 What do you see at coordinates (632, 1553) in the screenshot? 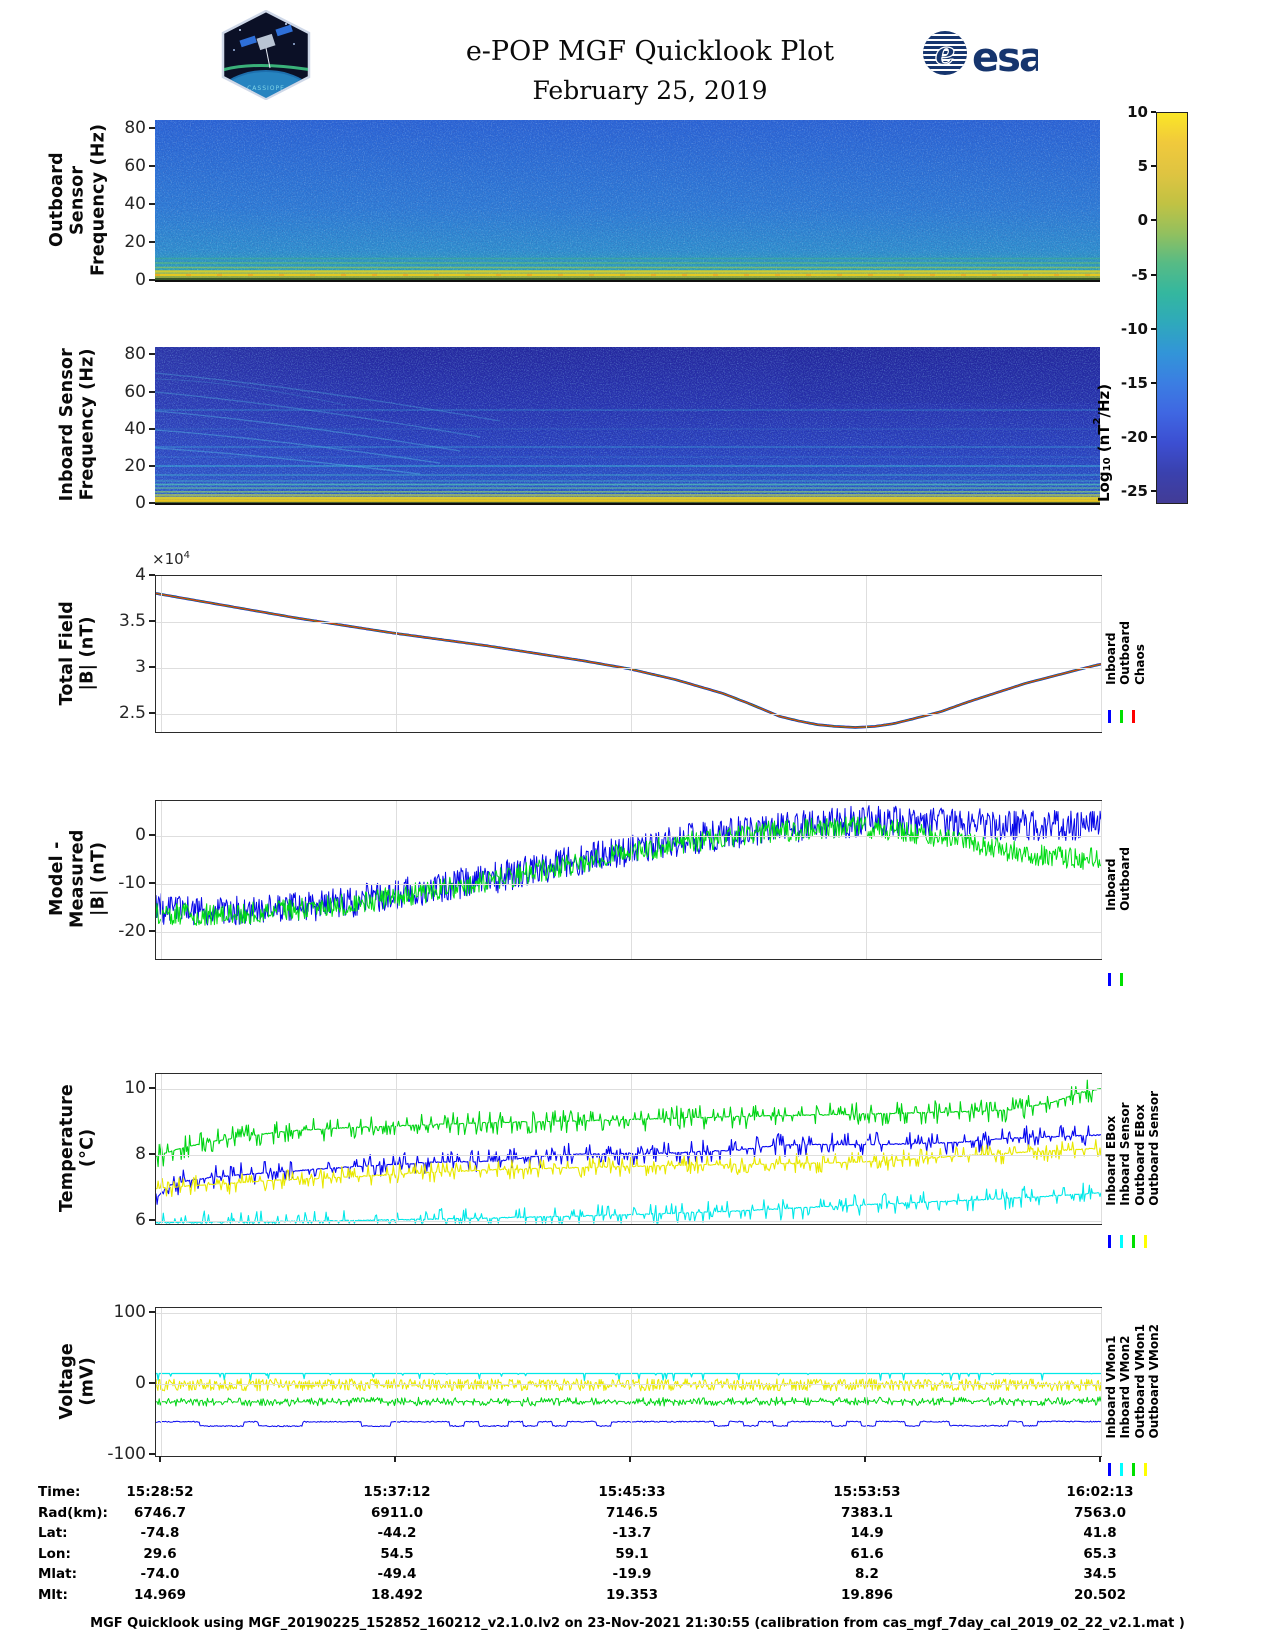
I see `ephemeris-value: 59.1` at bounding box center [632, 1553].